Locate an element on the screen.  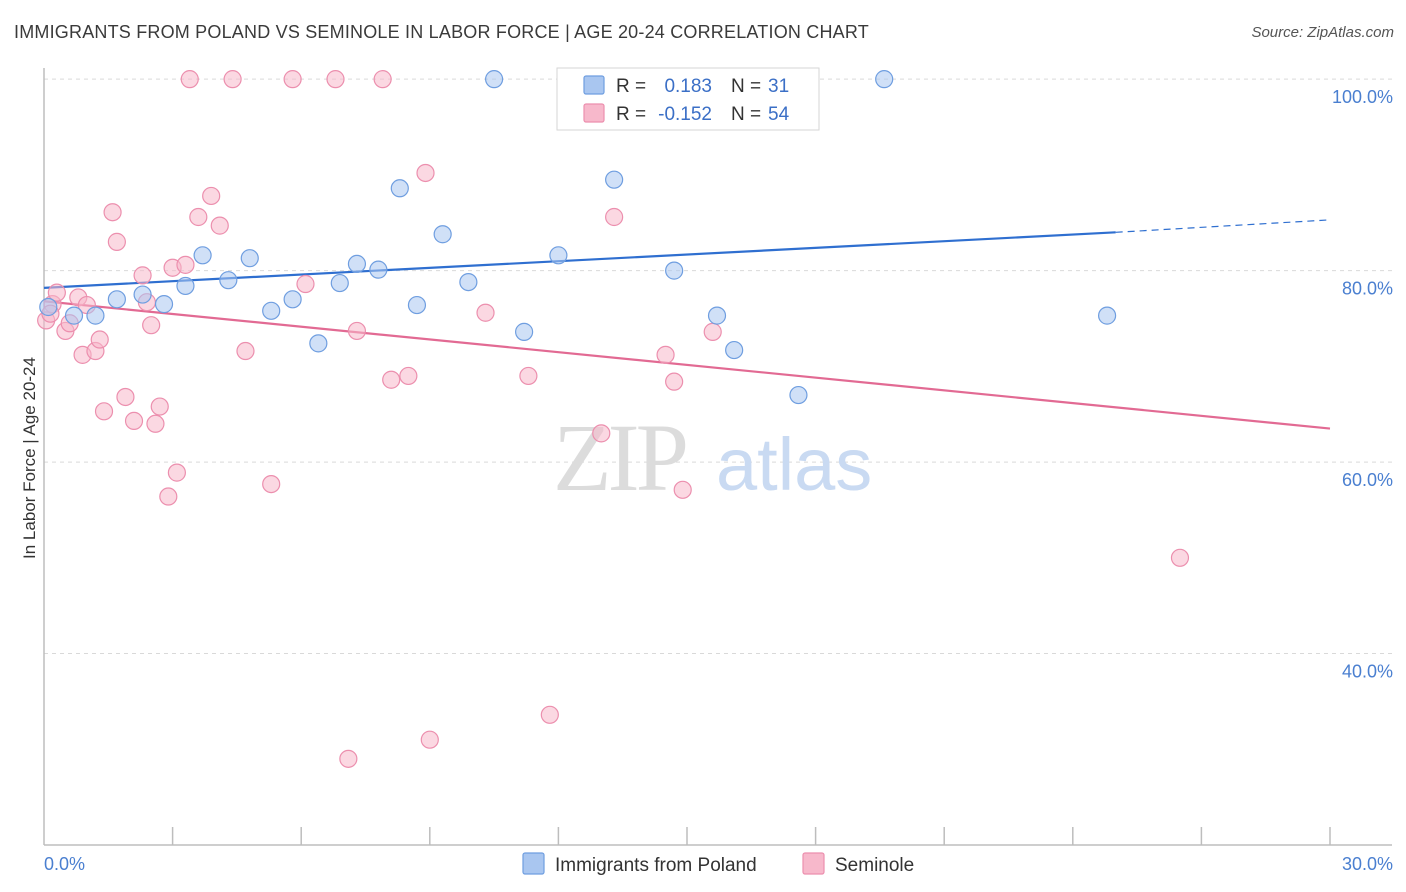
y-tick-label: 80.0% is located at coordinates (1367, 289).